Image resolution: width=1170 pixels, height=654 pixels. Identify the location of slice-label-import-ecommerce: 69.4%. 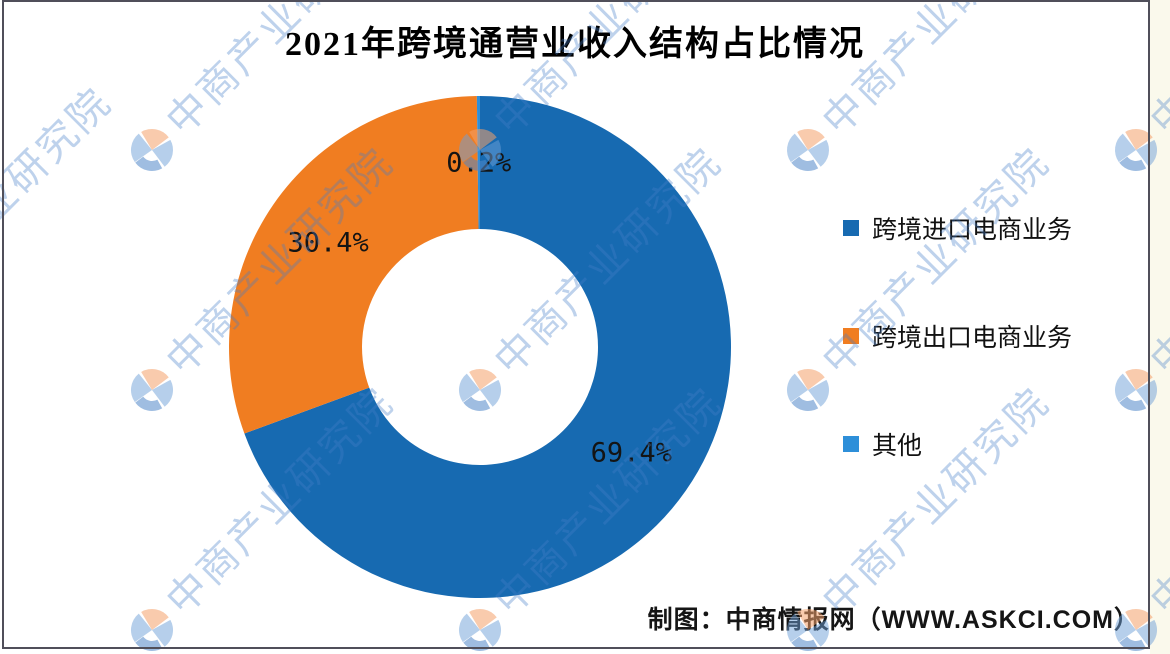
(631, 453).